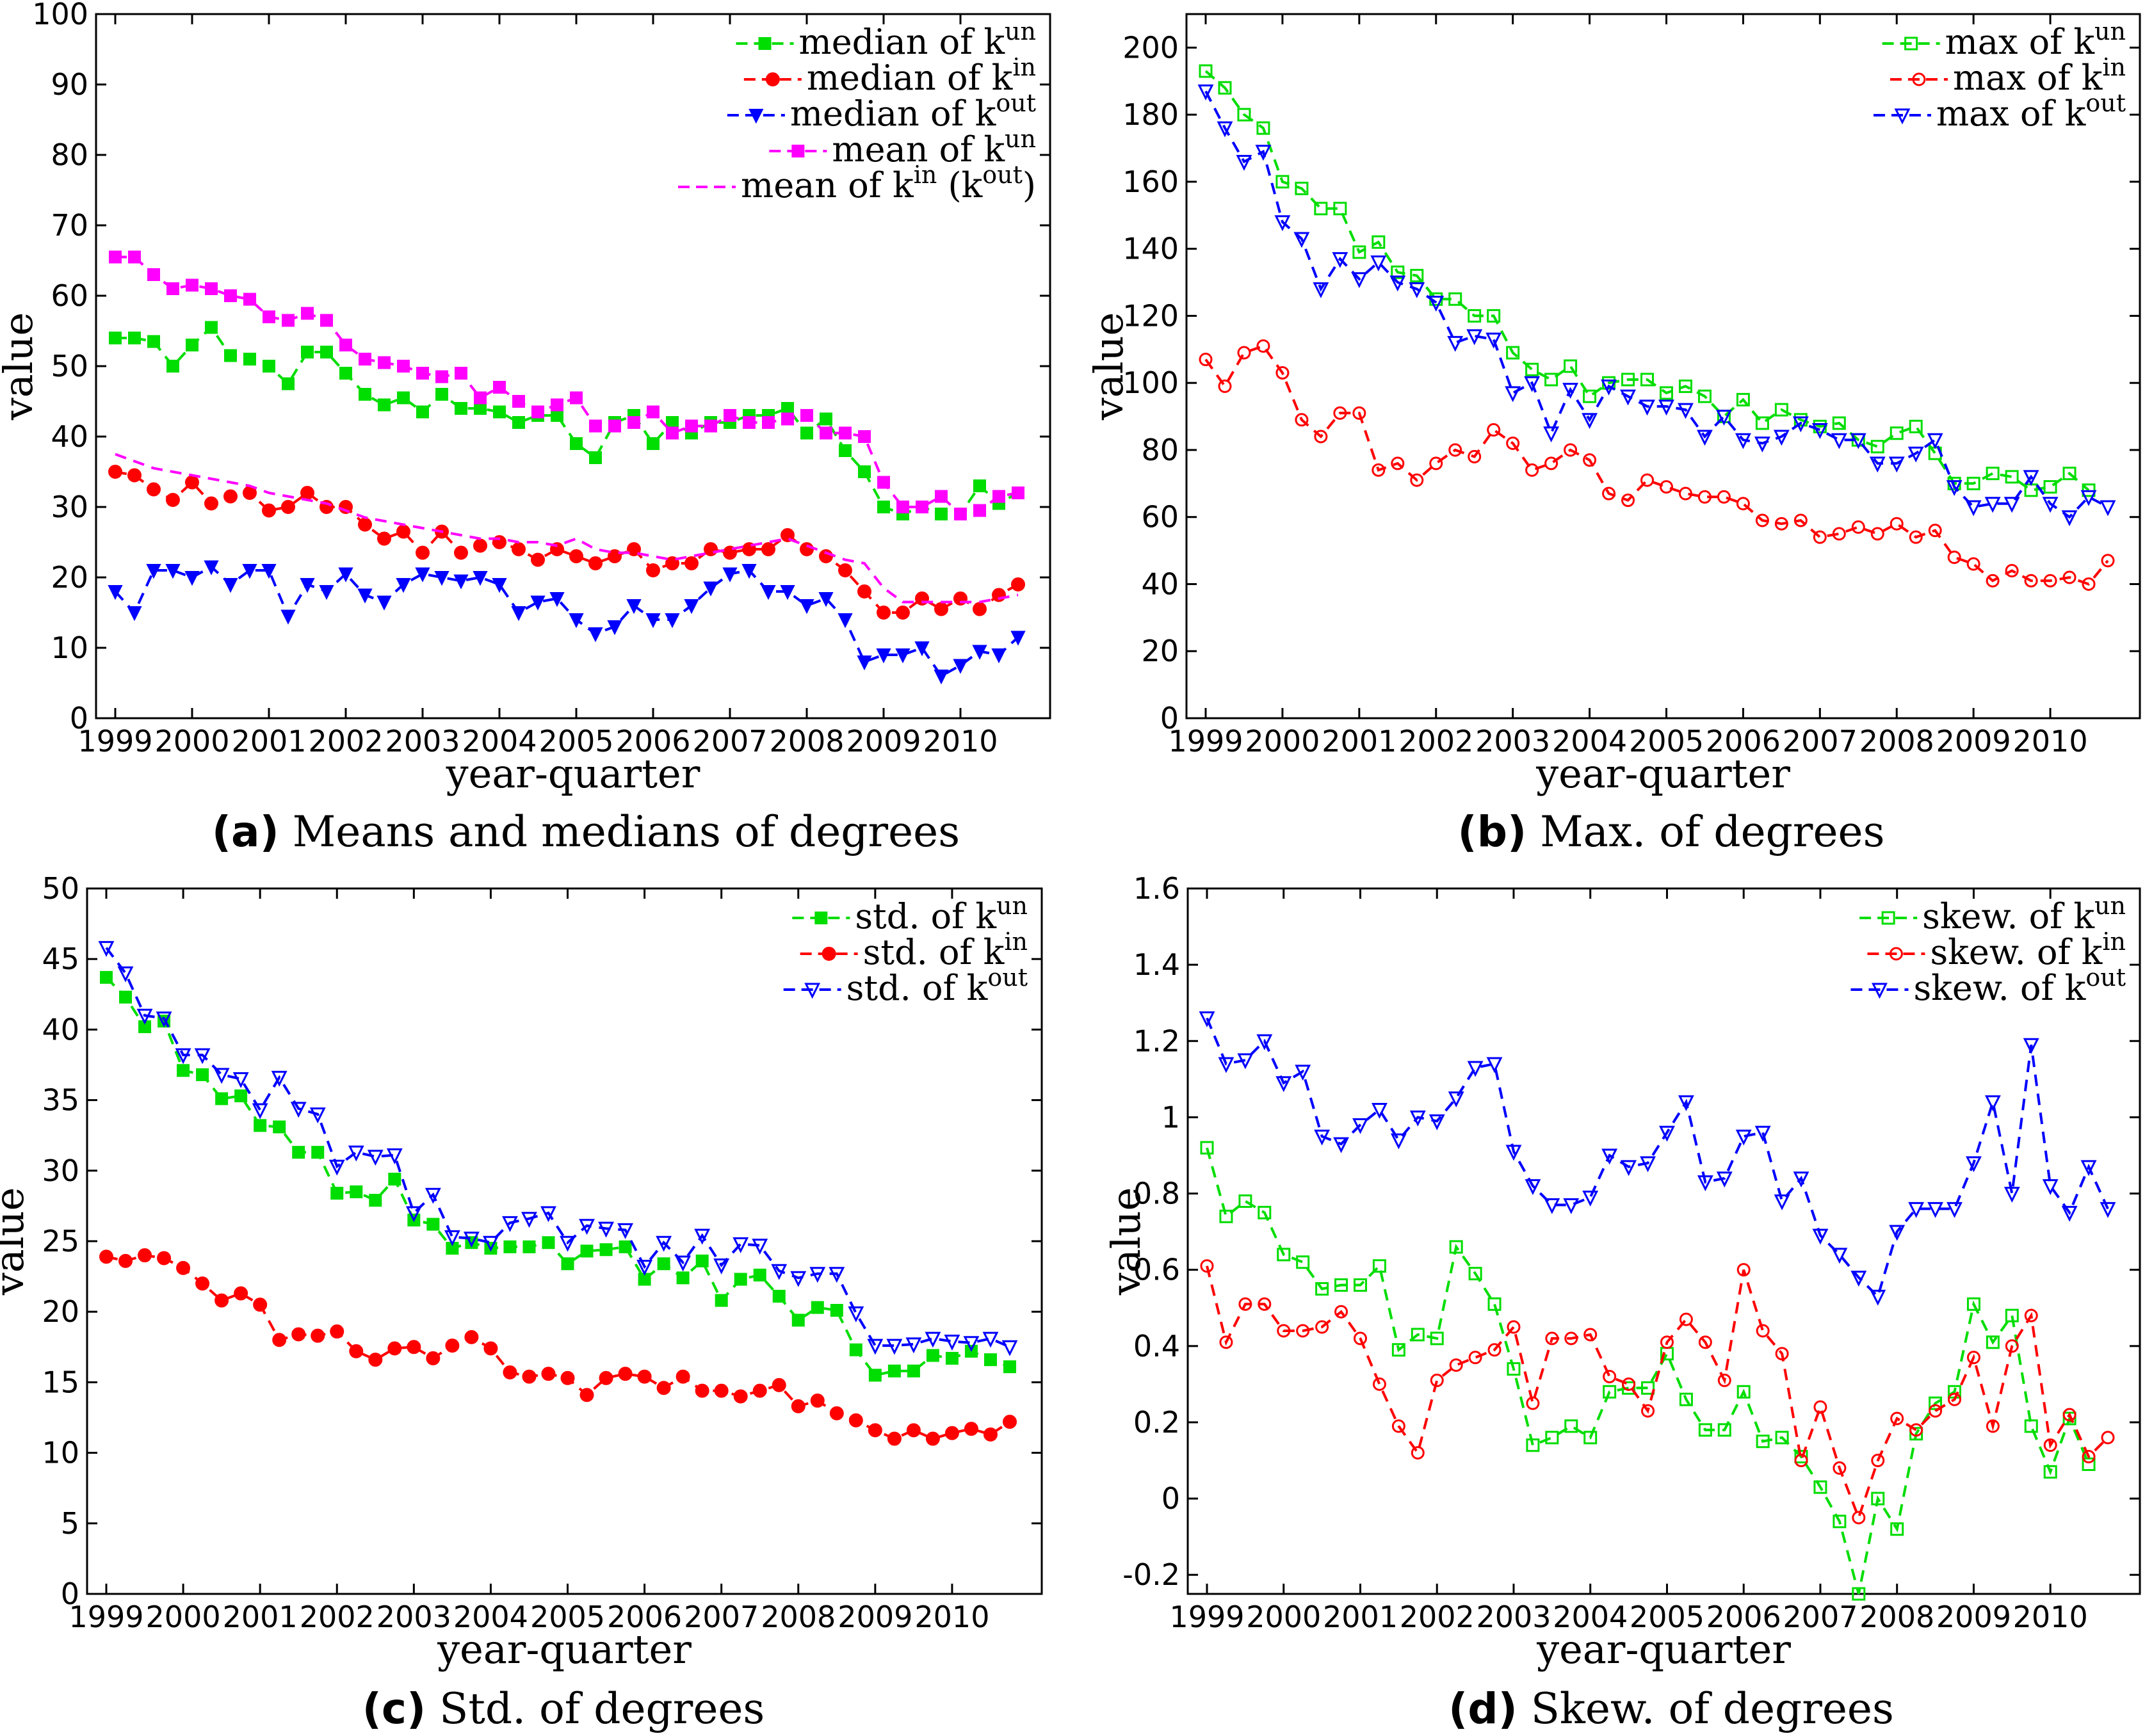 The height and width of the screenshot is (1736, 2145). I want to click on x-tick-label: 2004, so click(490, 1617).